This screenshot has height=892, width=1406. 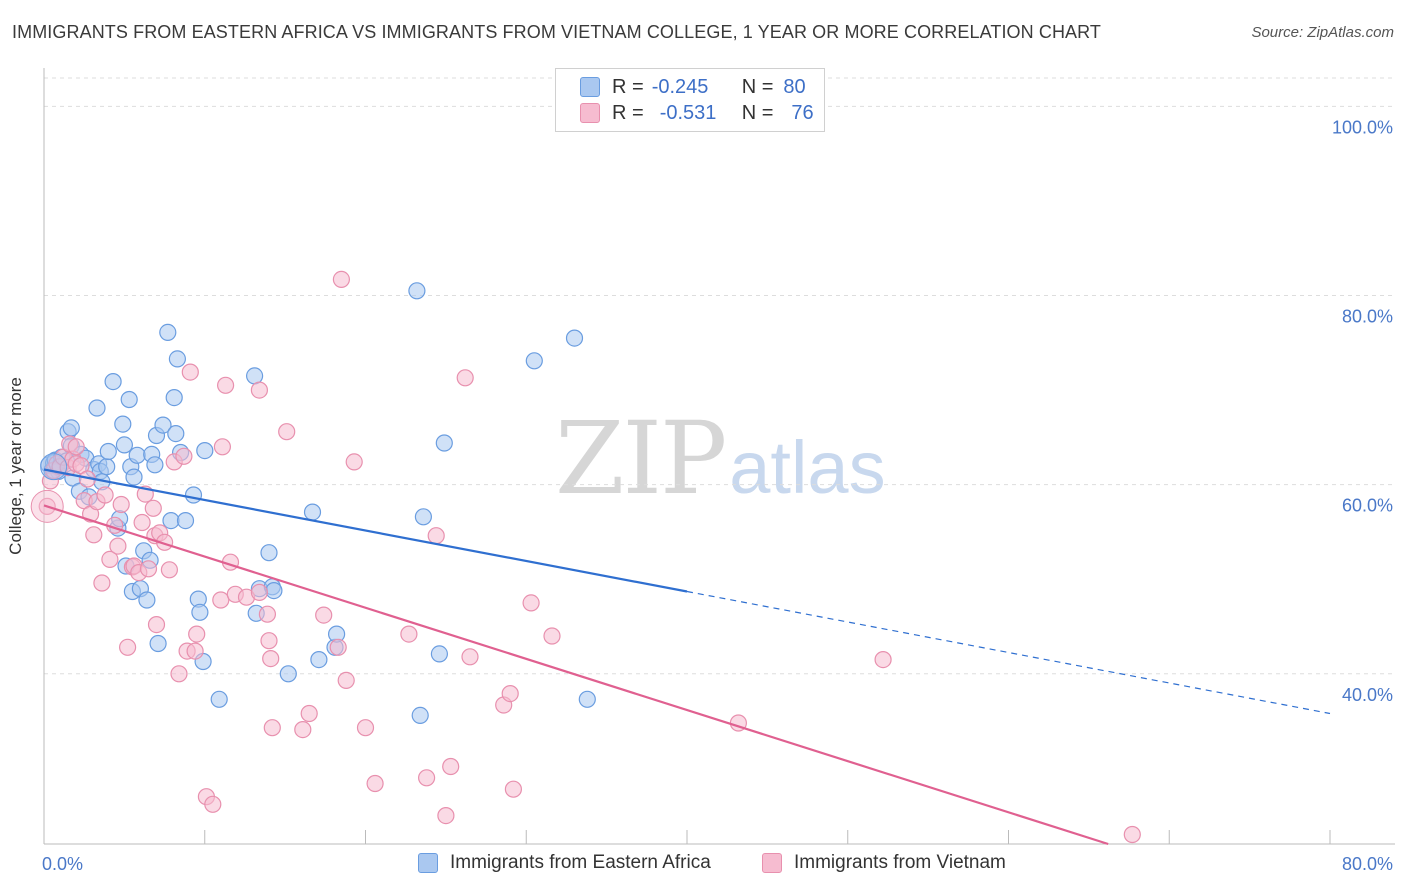 I want to click on legend-swatch-pink, so click(x=590, y=113).